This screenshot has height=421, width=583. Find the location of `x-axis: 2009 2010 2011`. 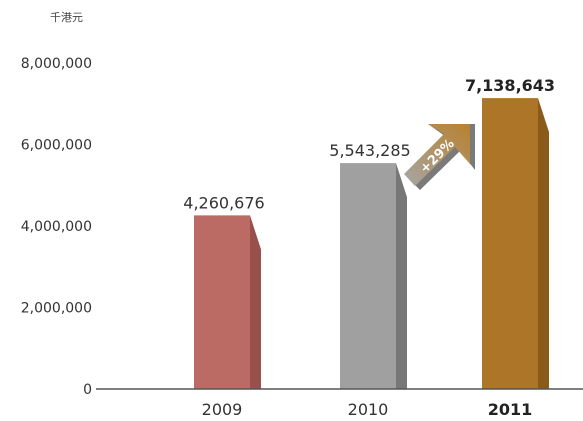

x-axis: 2009 2010 2011 is located at coordinates (367, 409).